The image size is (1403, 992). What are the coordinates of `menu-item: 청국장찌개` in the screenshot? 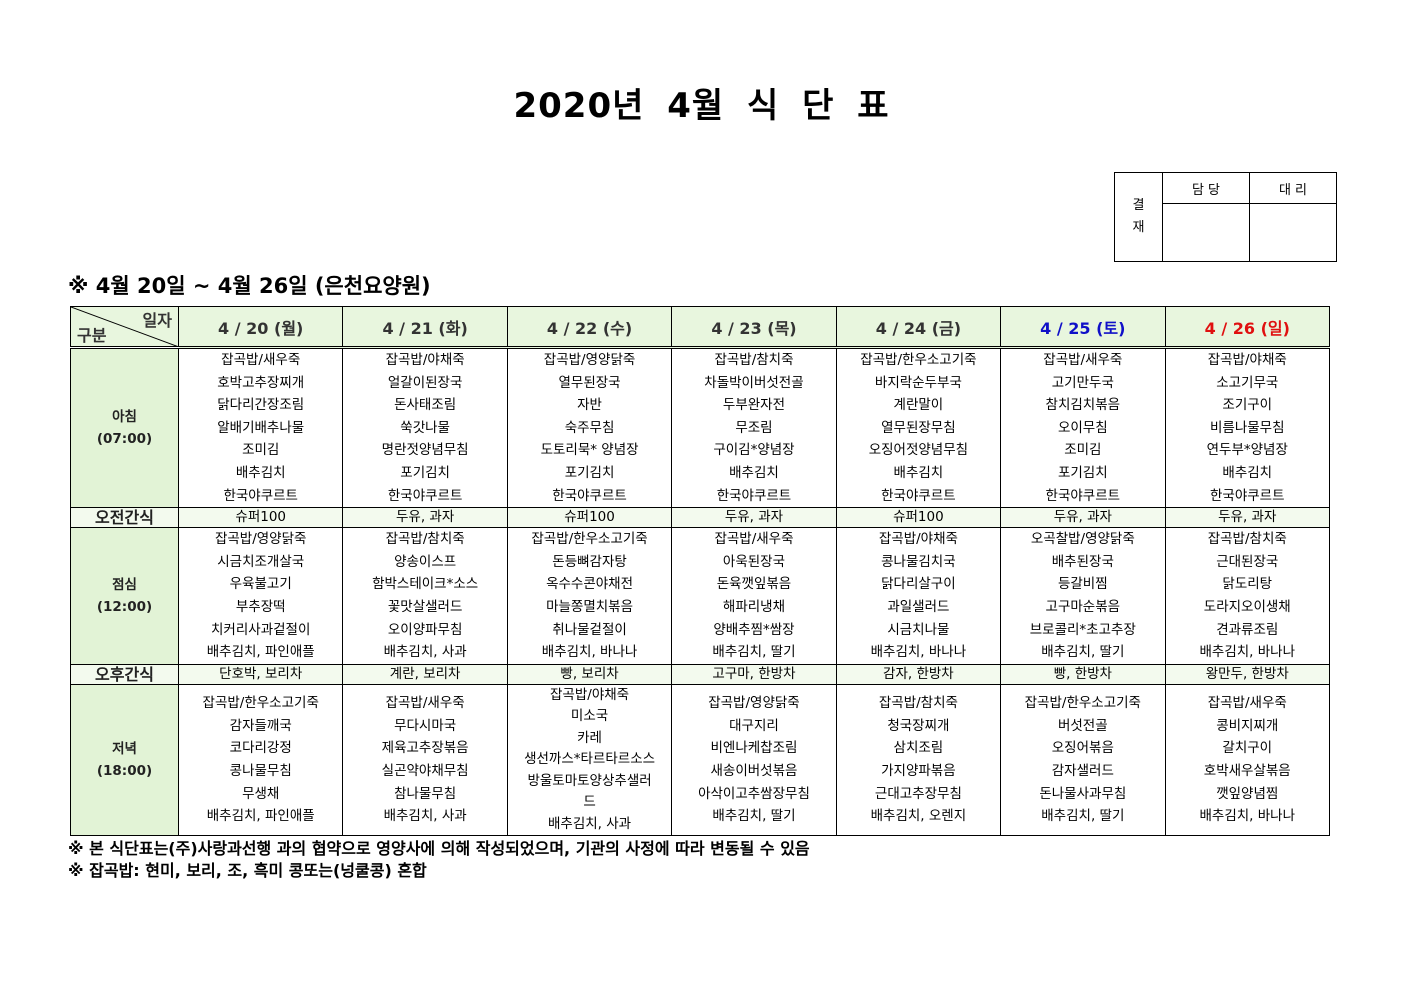 It's located at (918, 725).